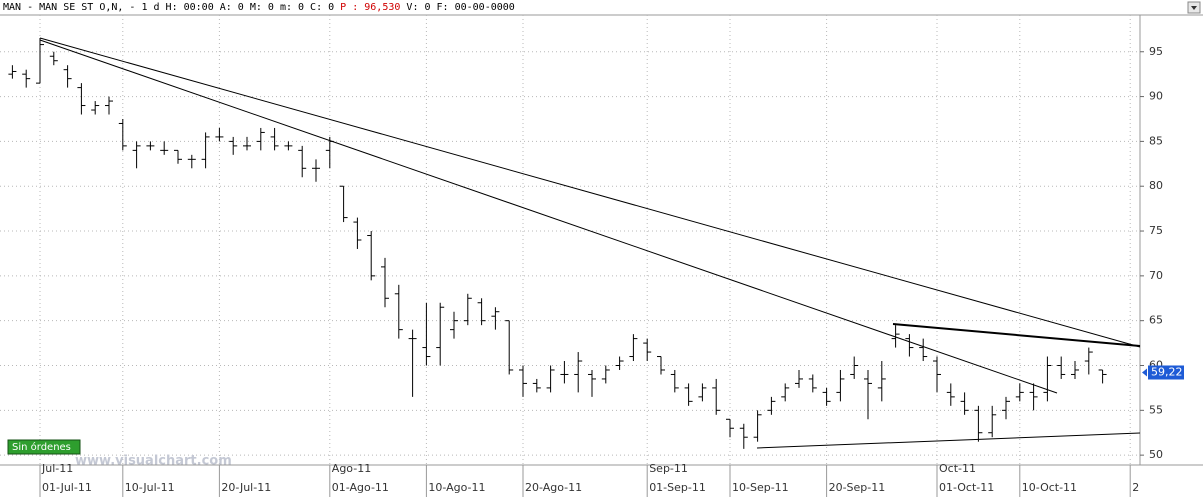 This screenshot has width=1203, height=497. I want to click on y-tick-label: 80, so click(1156, 185).